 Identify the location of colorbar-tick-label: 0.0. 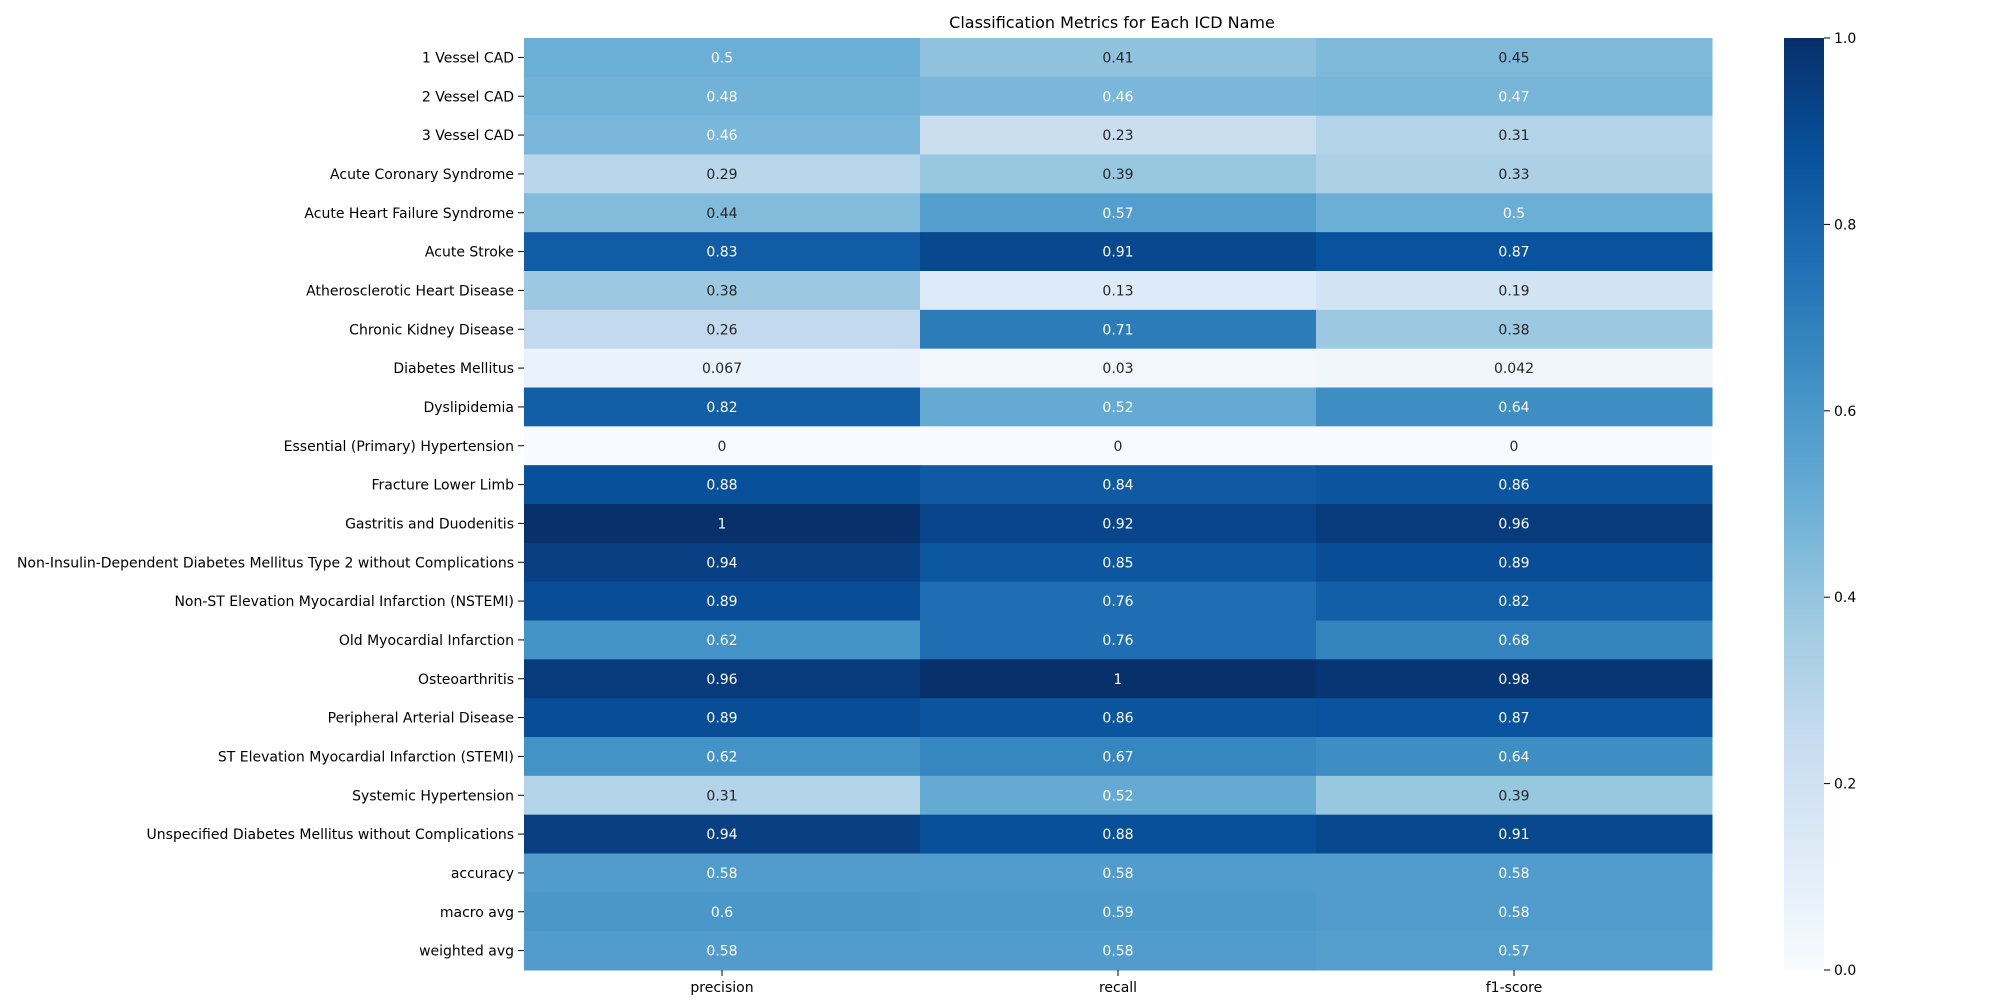
(1845, 971).